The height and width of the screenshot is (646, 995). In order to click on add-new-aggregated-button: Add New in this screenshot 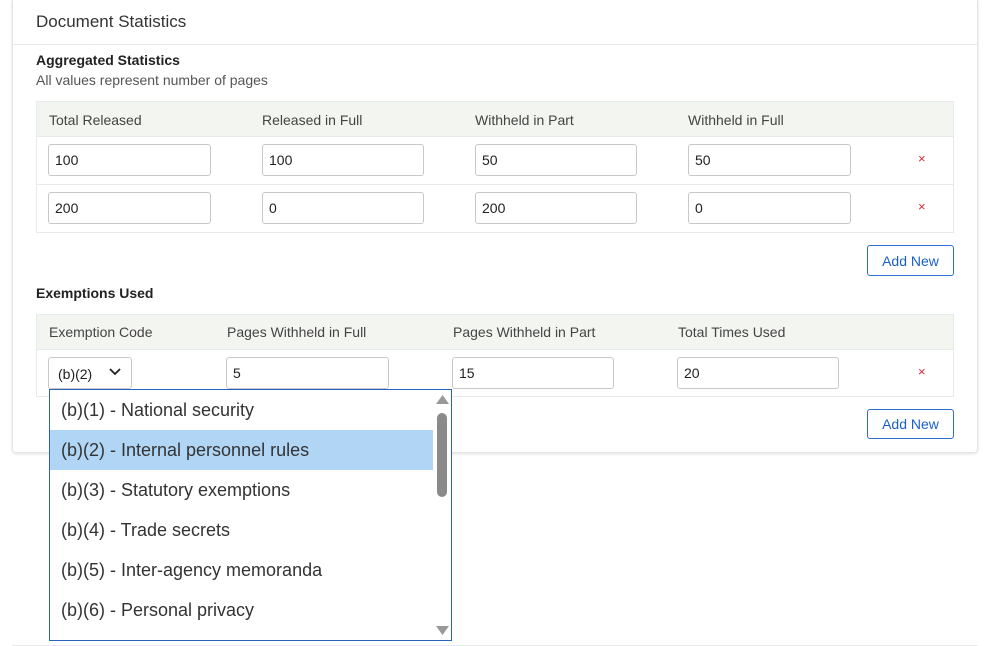, I will do `click(910, 260)`.